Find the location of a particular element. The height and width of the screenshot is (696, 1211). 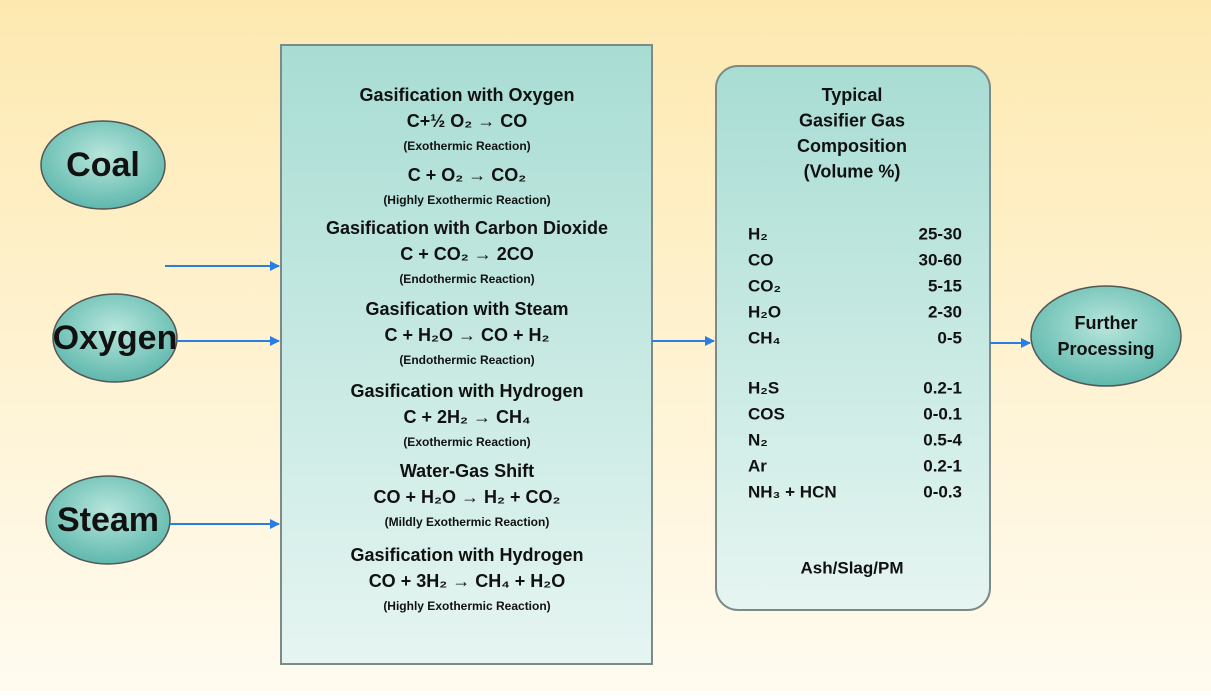

gas-name: H₂ is located at coordinates (758, 233).